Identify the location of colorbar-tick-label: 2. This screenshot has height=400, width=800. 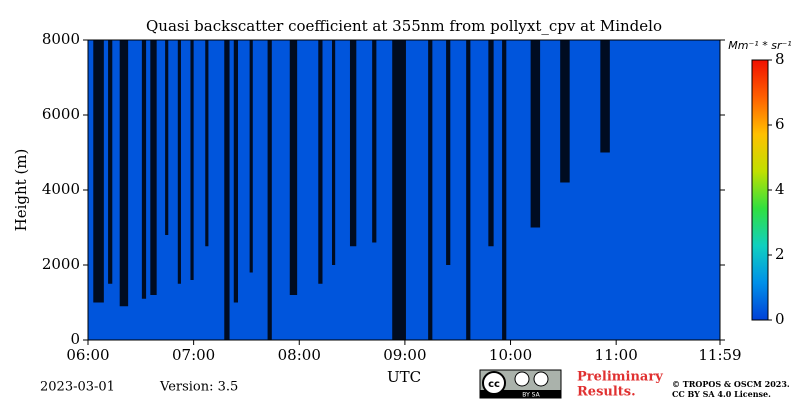
(780, 254).